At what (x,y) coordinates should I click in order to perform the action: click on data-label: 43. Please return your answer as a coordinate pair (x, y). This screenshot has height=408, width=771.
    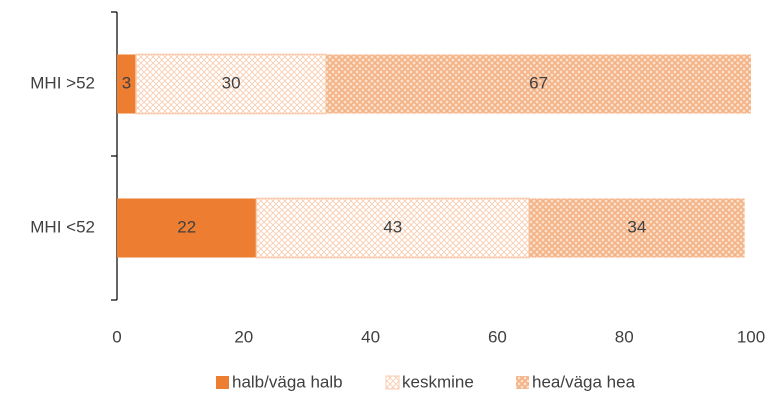
    Looking at the image, I should click on (392, 226).